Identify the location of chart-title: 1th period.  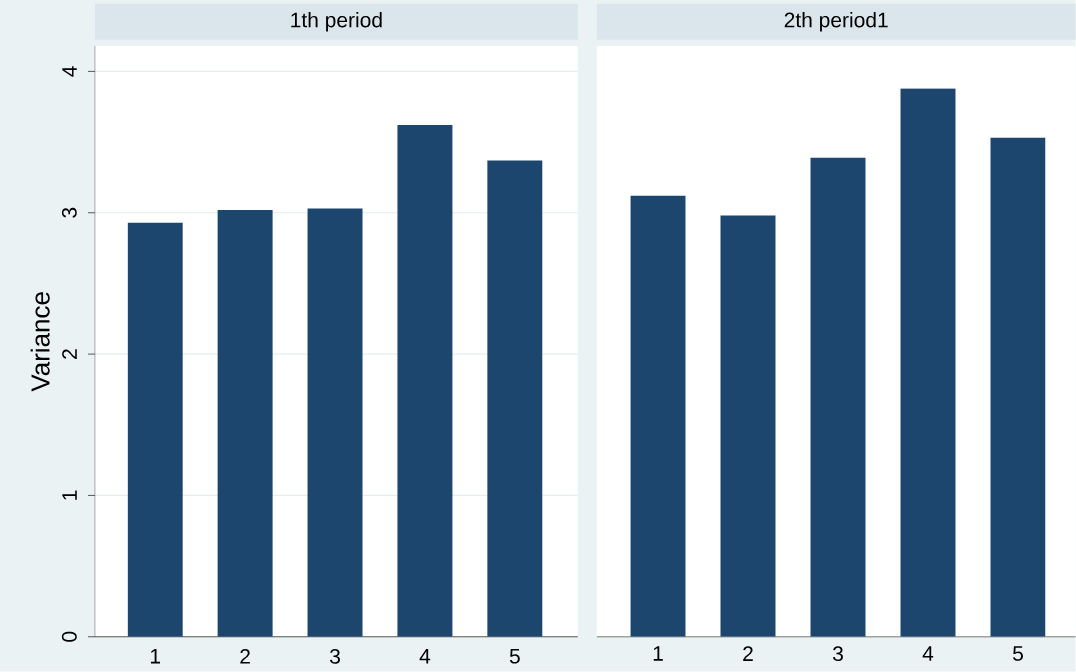
(336, 22).